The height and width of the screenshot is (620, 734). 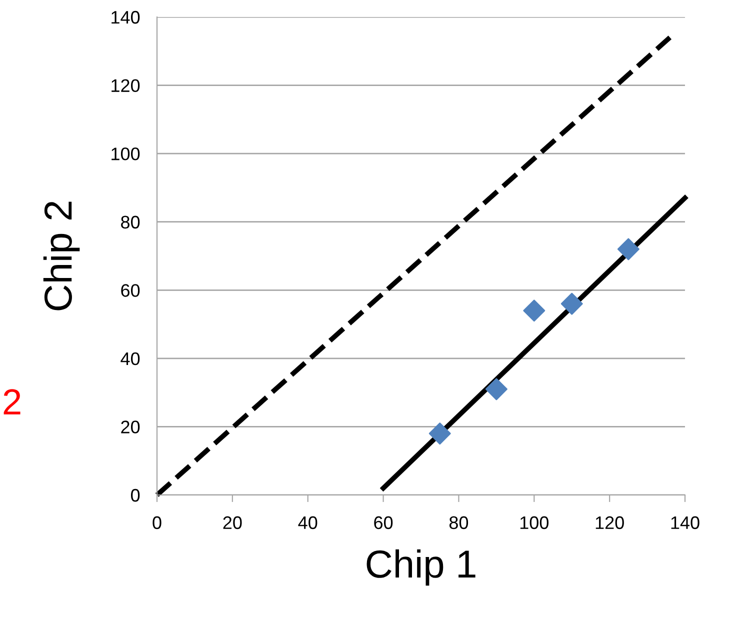 What do you see at coordinates (126, 17) in the screenshot?
I see `y-tick-label: 140` at bounding box center [126, 17].